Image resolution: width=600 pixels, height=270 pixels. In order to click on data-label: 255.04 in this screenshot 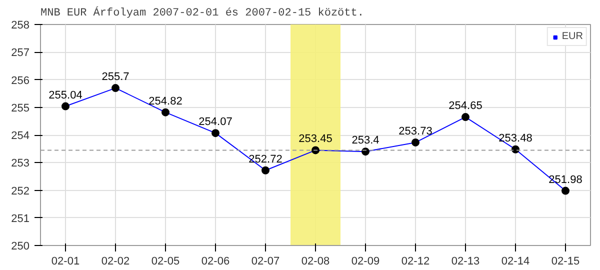, I will do `click(65, 95)`.